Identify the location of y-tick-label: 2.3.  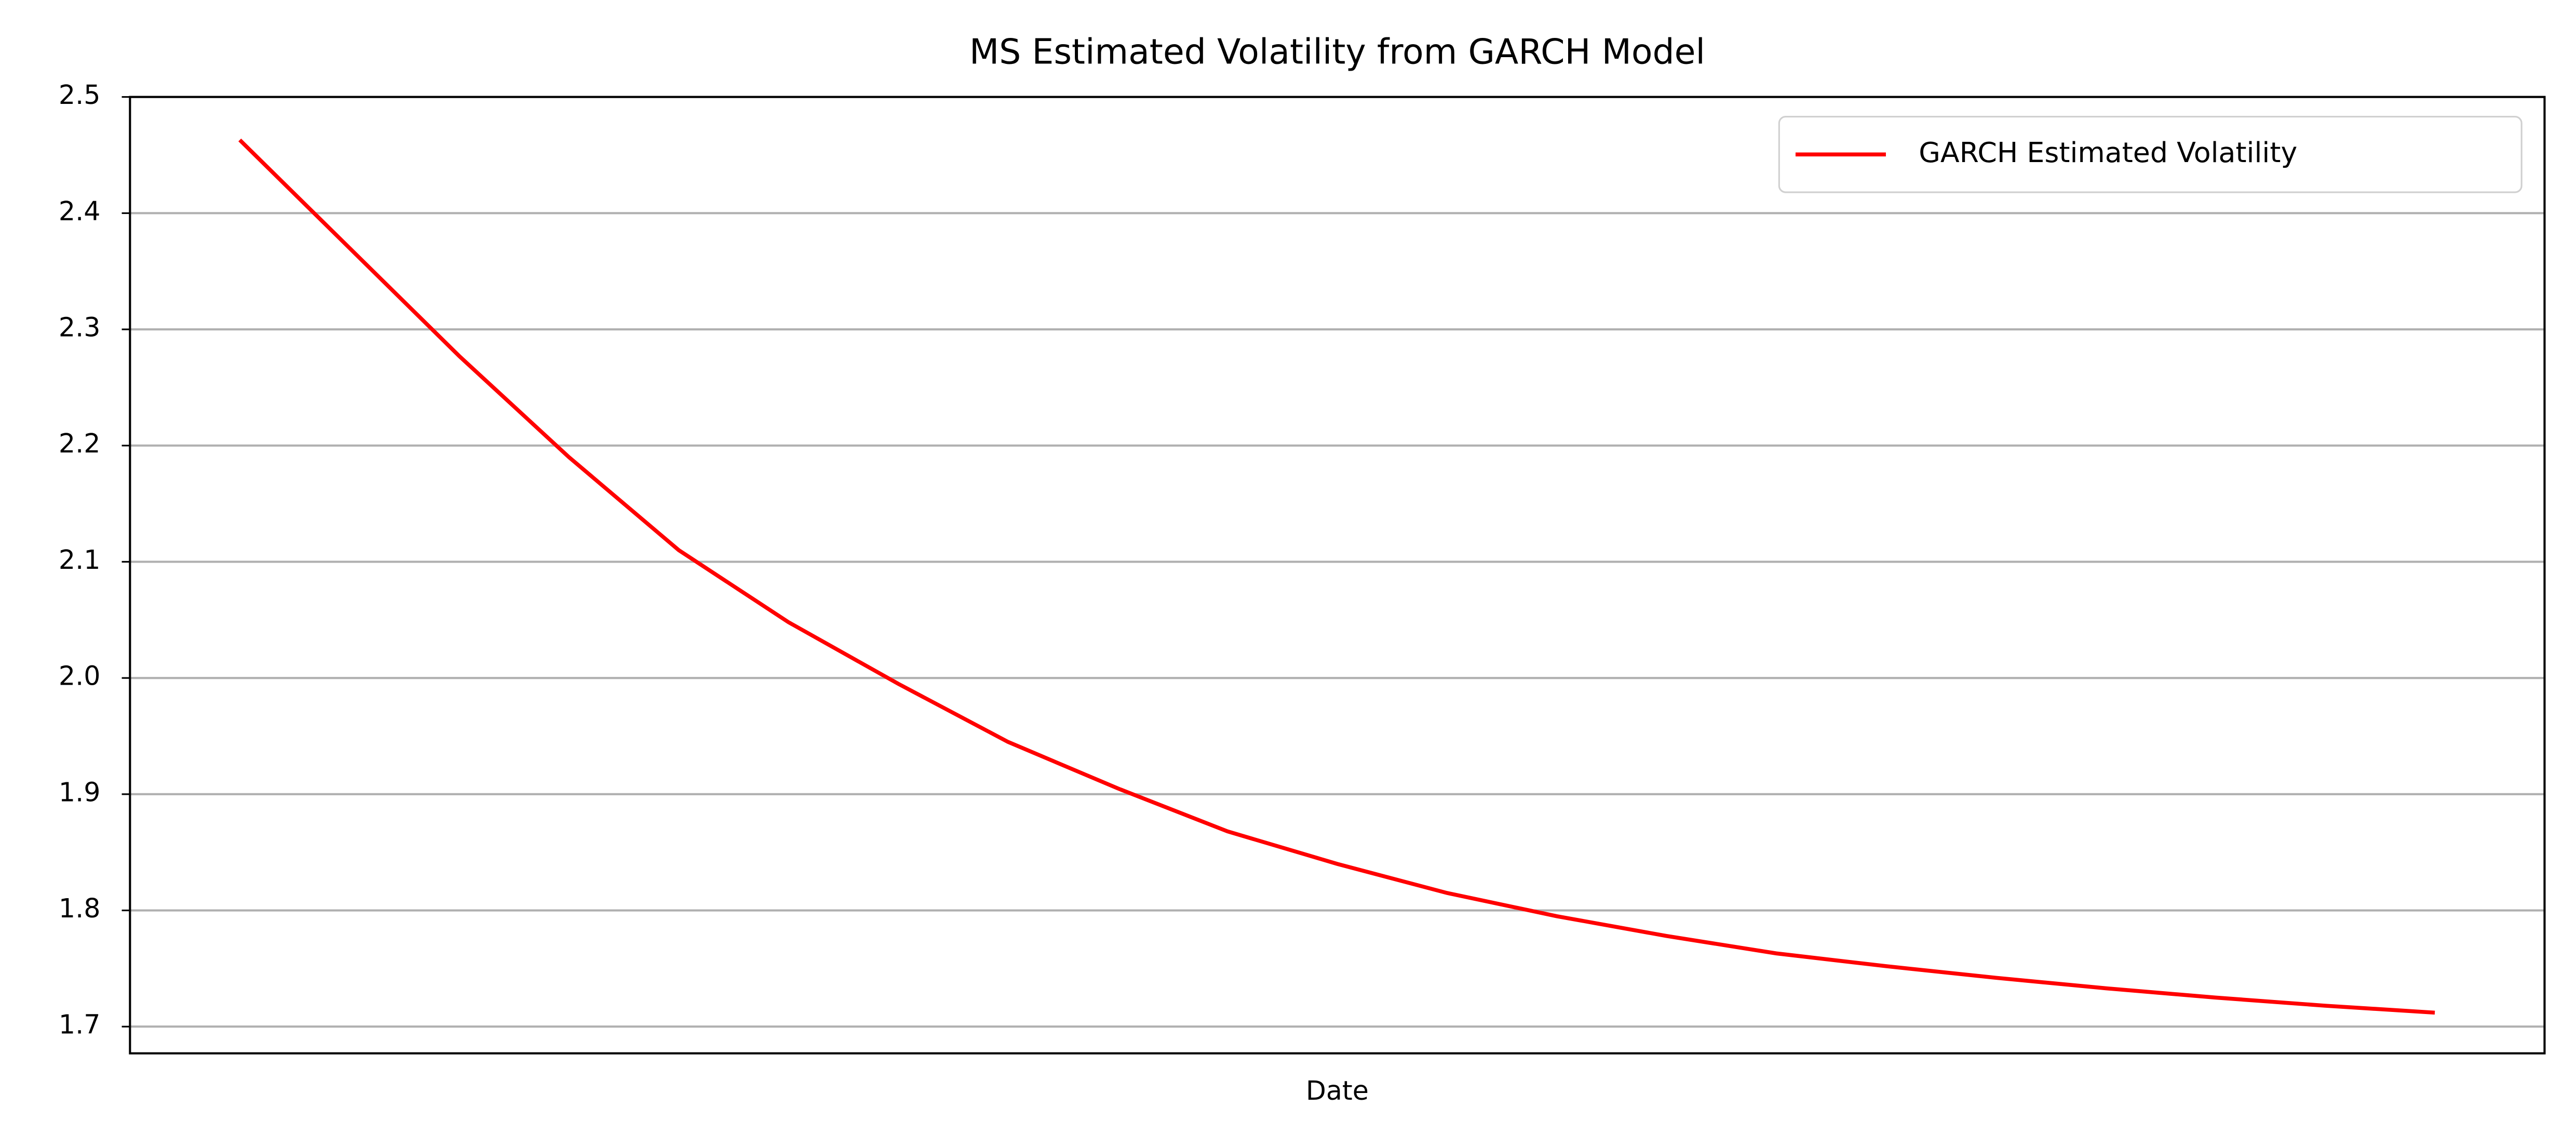
(79, 327).